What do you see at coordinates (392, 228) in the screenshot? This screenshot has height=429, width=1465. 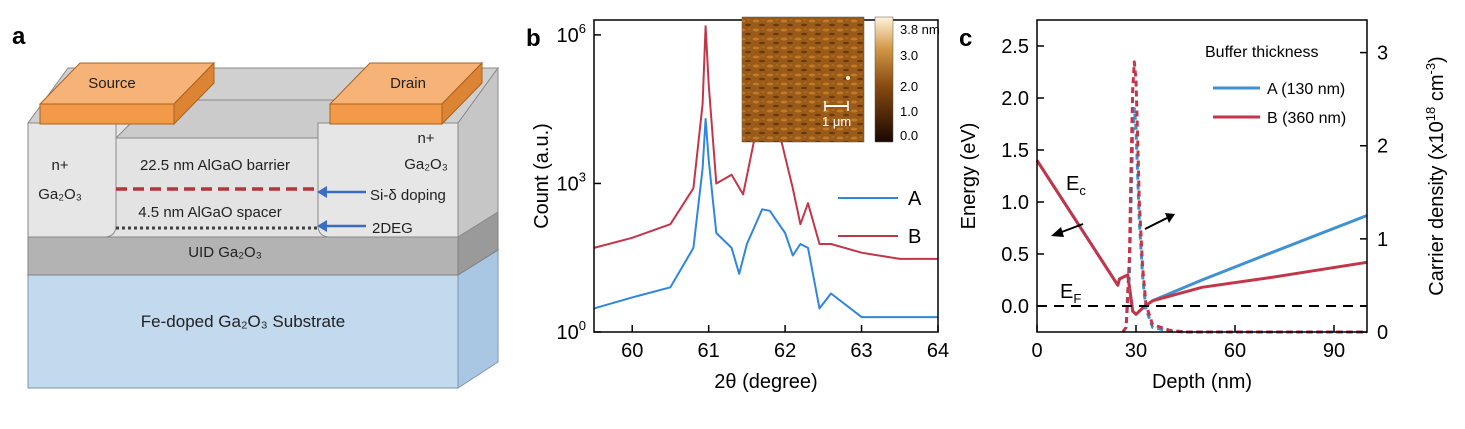 I see `twodeg-label: 2DEG` at bounding box center [392, 228].